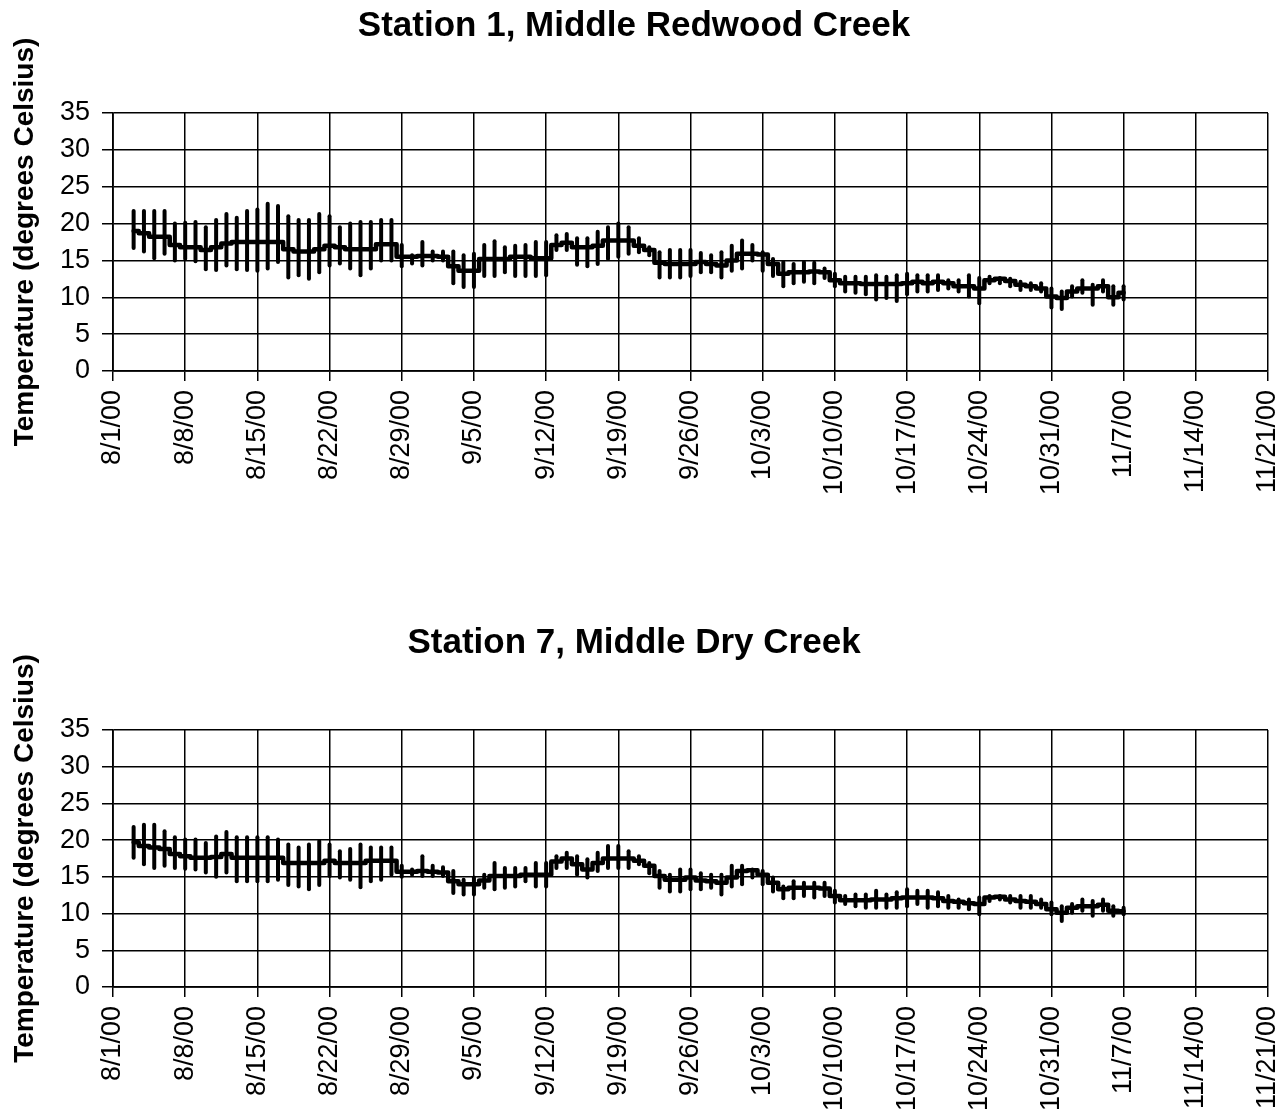  Describe the element at coordinates (634, 640) in the screenshot. I see `chart-title: Station 7, Middle Dry Creek` at that location.